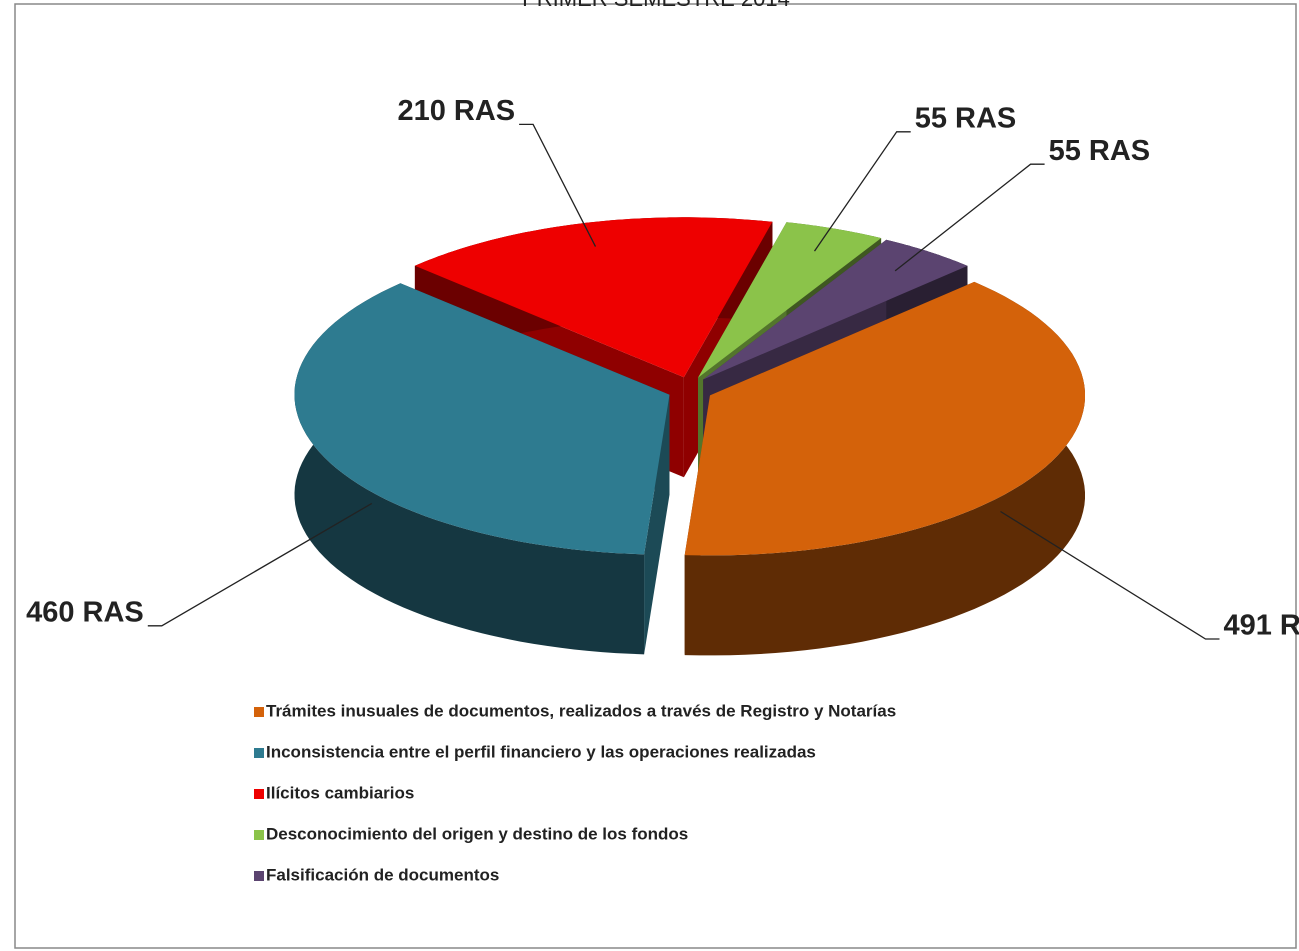 The height and width of the screenshot is (951, 1299). I want to click on legend-label: Falsificación de documentos, so click(382, 874).